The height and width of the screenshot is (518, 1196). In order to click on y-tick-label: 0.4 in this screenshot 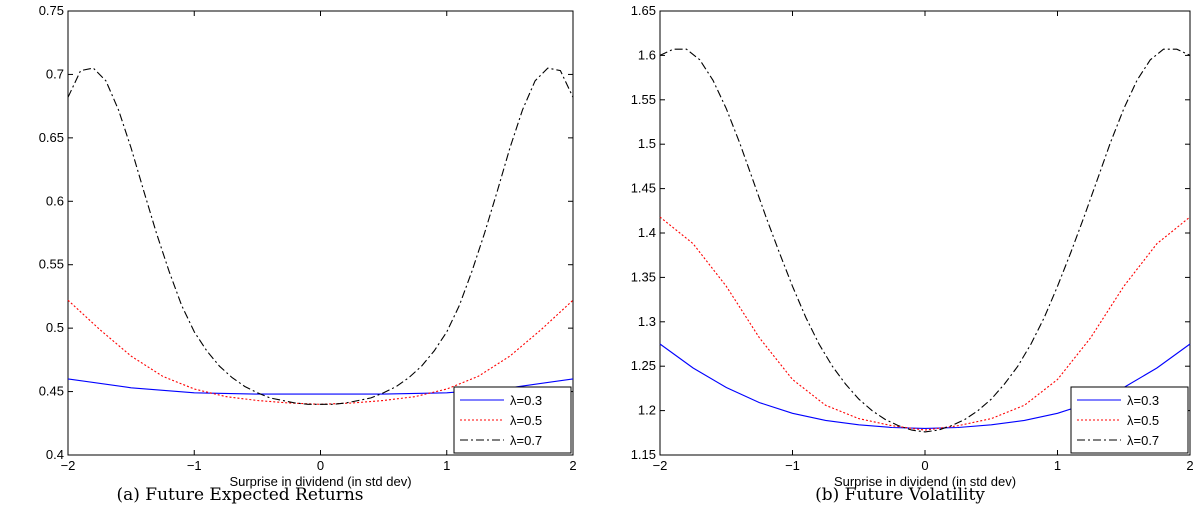, I will do `click(55, 454)`.